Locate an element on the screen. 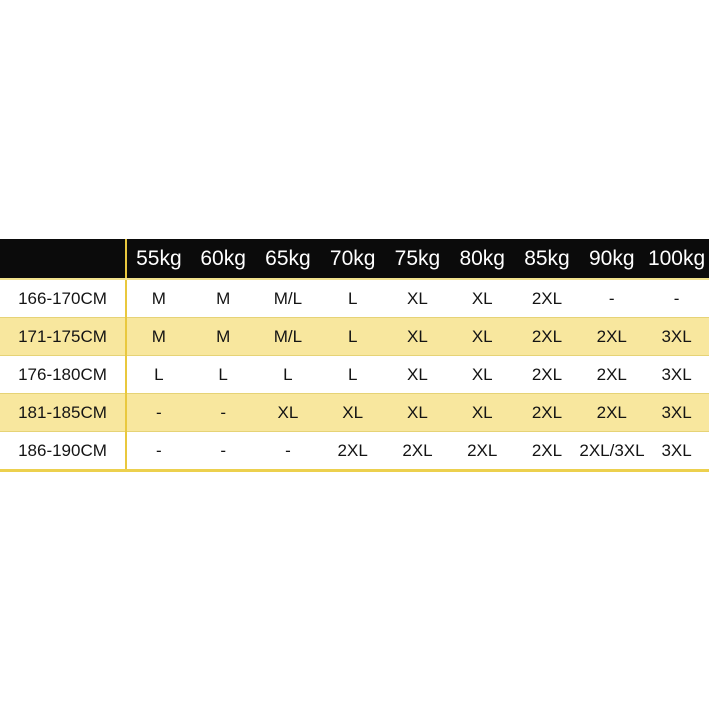  col-header-75kg: 75kg is located at coordinates (417, 259).